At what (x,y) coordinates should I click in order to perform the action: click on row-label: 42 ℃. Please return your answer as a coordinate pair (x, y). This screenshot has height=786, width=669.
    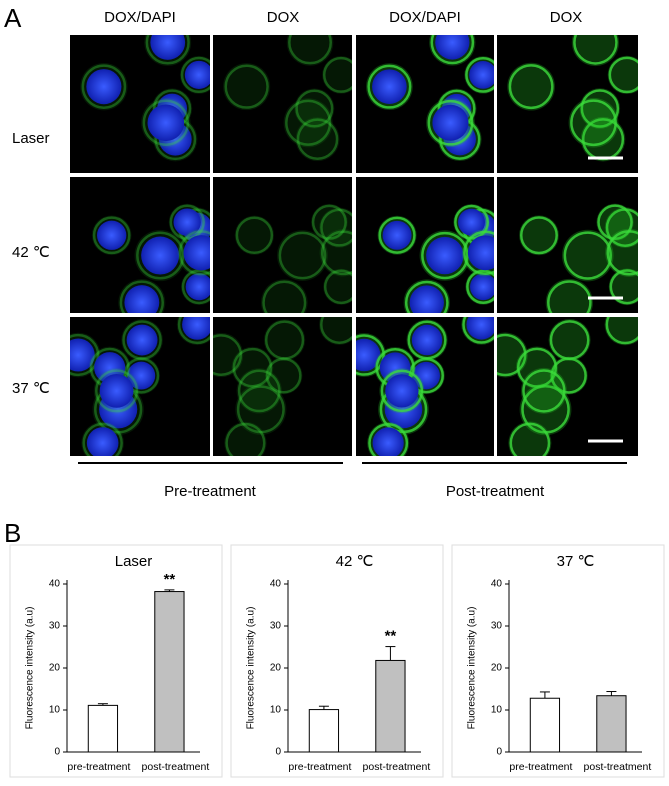
    Looking at the image, I should click on (31, 252).